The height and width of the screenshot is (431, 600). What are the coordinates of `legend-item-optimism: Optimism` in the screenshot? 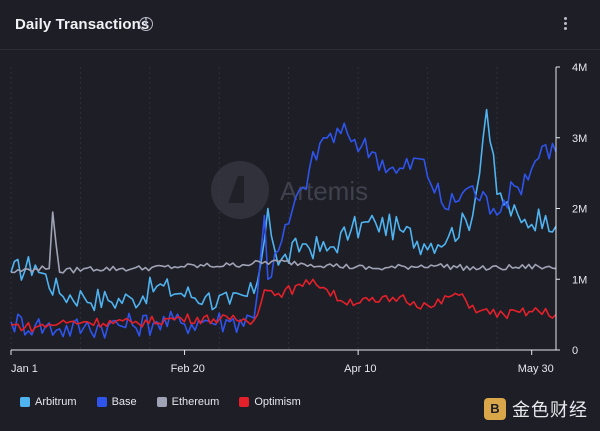 It's located at (270, 402).